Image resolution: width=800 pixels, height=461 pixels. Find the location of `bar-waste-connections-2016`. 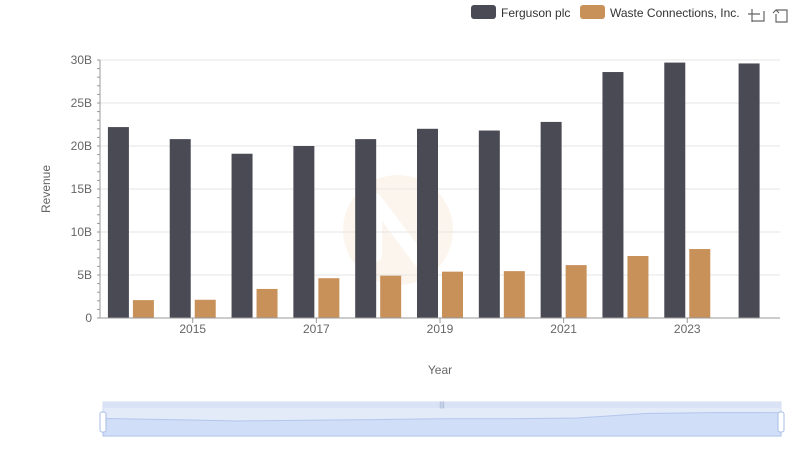

bar-waste-connections-2016 is located at coordinates (267, 303).